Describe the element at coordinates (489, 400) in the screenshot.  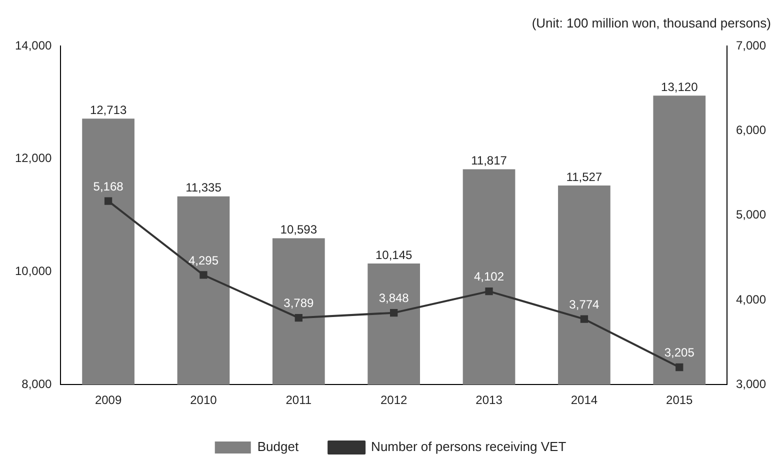
I see `x-tick-label: 2013` at that location.